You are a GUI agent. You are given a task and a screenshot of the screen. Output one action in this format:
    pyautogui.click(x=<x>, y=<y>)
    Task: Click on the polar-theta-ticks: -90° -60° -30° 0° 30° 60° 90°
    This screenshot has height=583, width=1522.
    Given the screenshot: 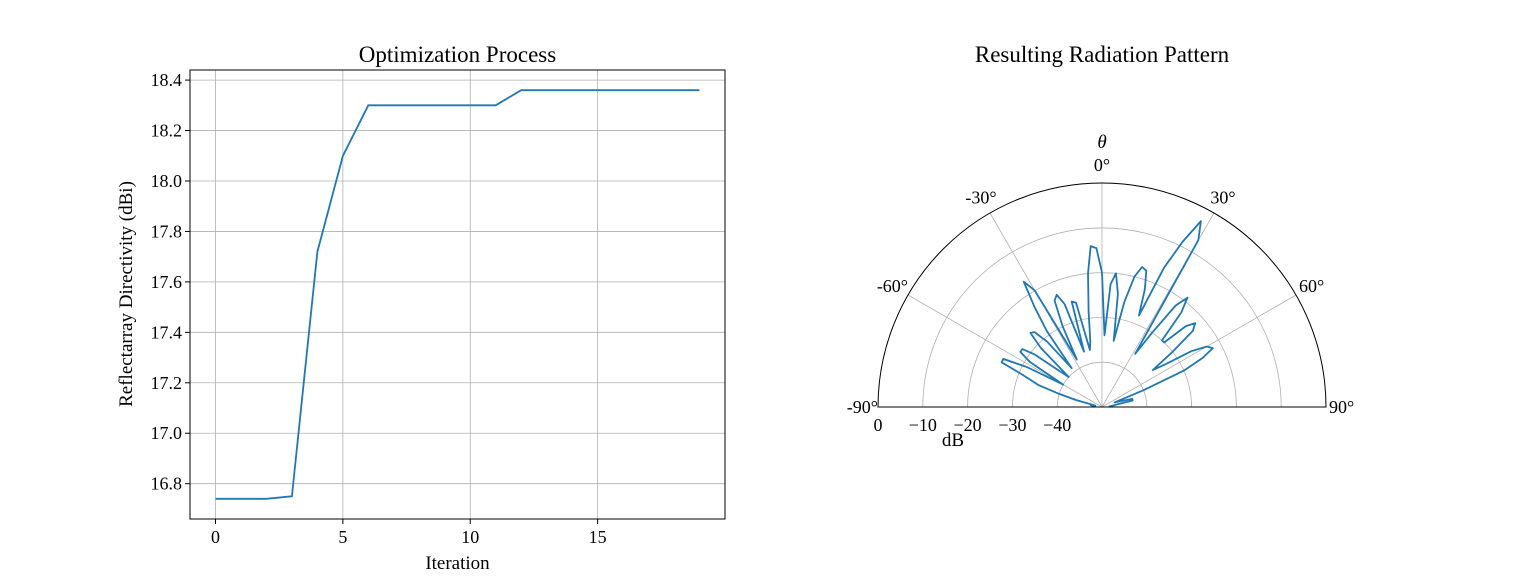 What is the action you would take?
    pyautogui.click(x=1100, y=286)
    